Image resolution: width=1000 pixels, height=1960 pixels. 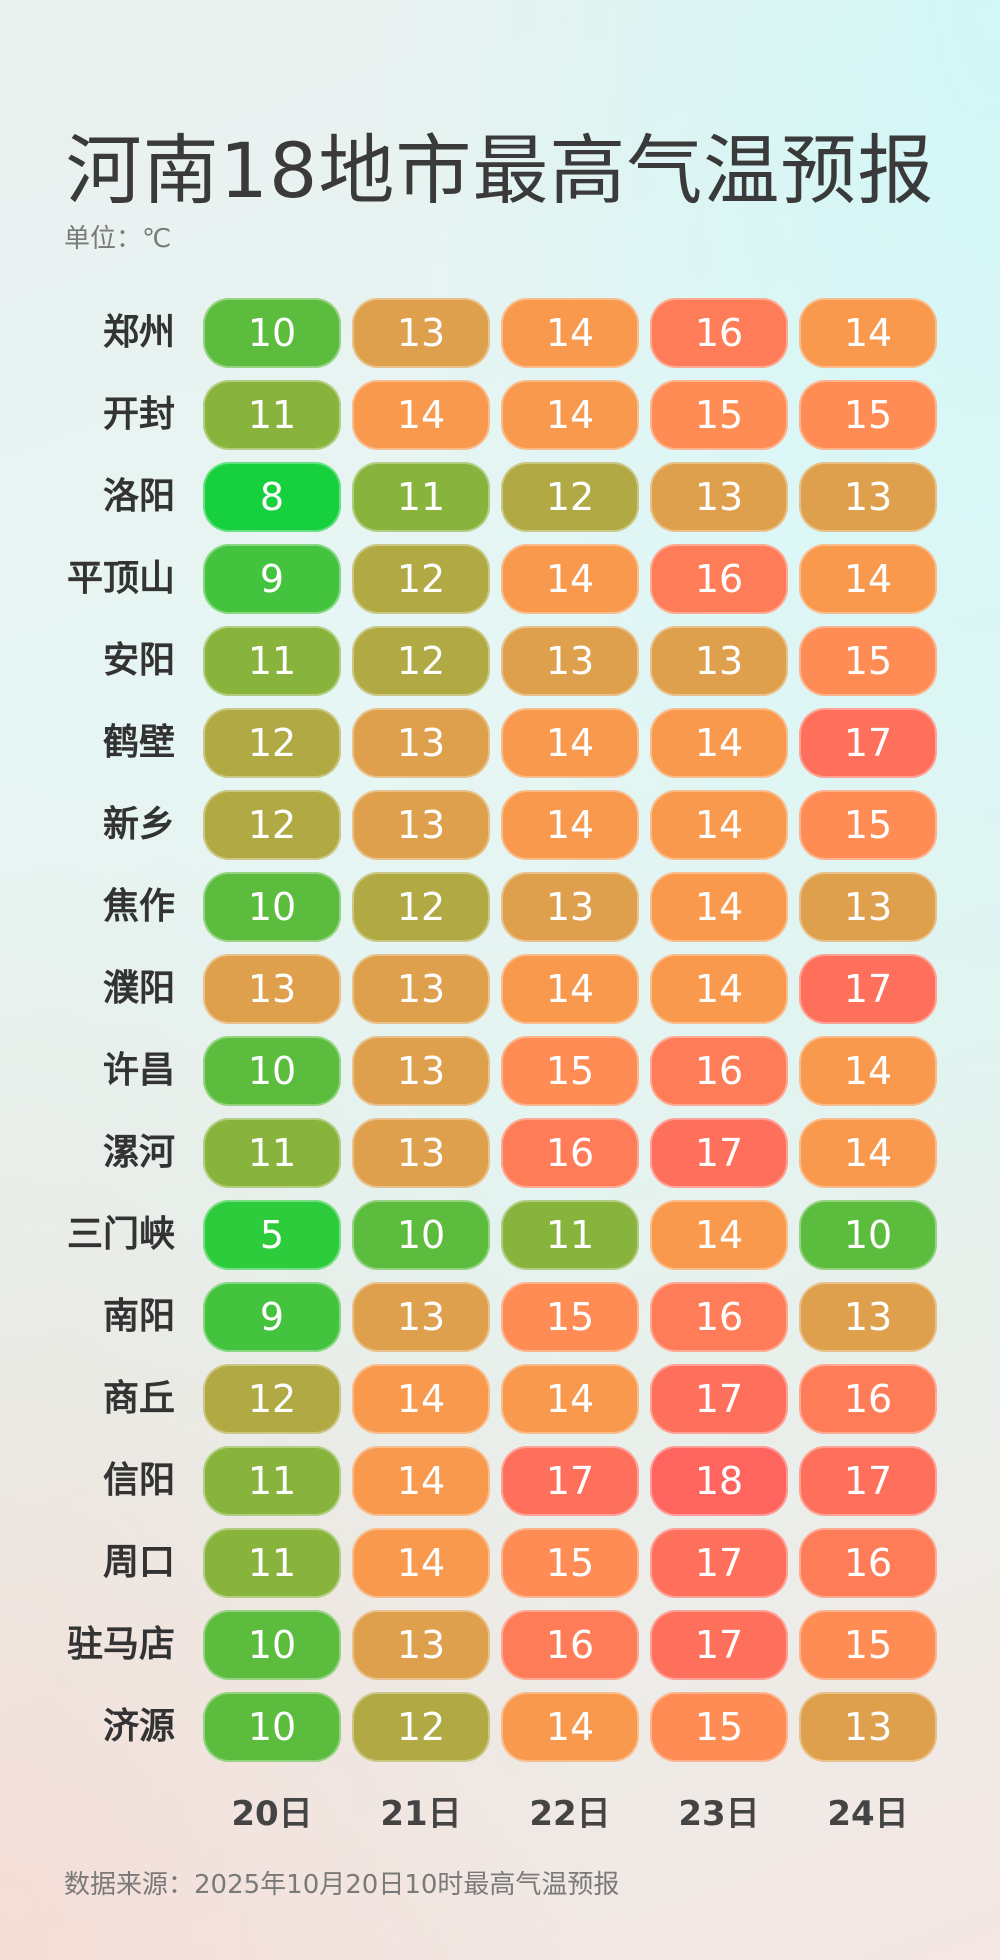 What do you see at coordinates (272, 1235) in the screenshot?
I see `temperature-cell: 5` at bounding box center [272, 1235].